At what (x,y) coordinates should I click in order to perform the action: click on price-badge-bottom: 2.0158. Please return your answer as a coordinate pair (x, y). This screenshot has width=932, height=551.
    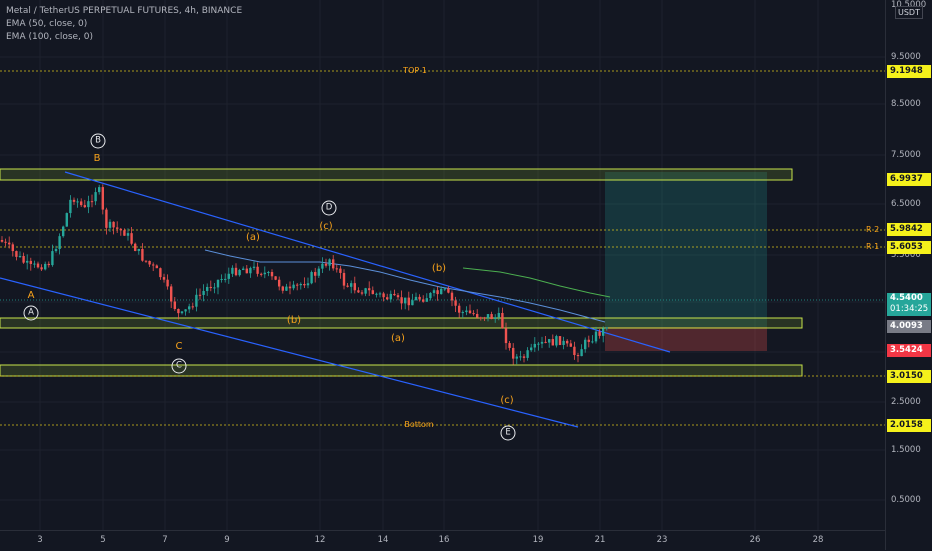
    Looking at the image, I should click on (909, 425).